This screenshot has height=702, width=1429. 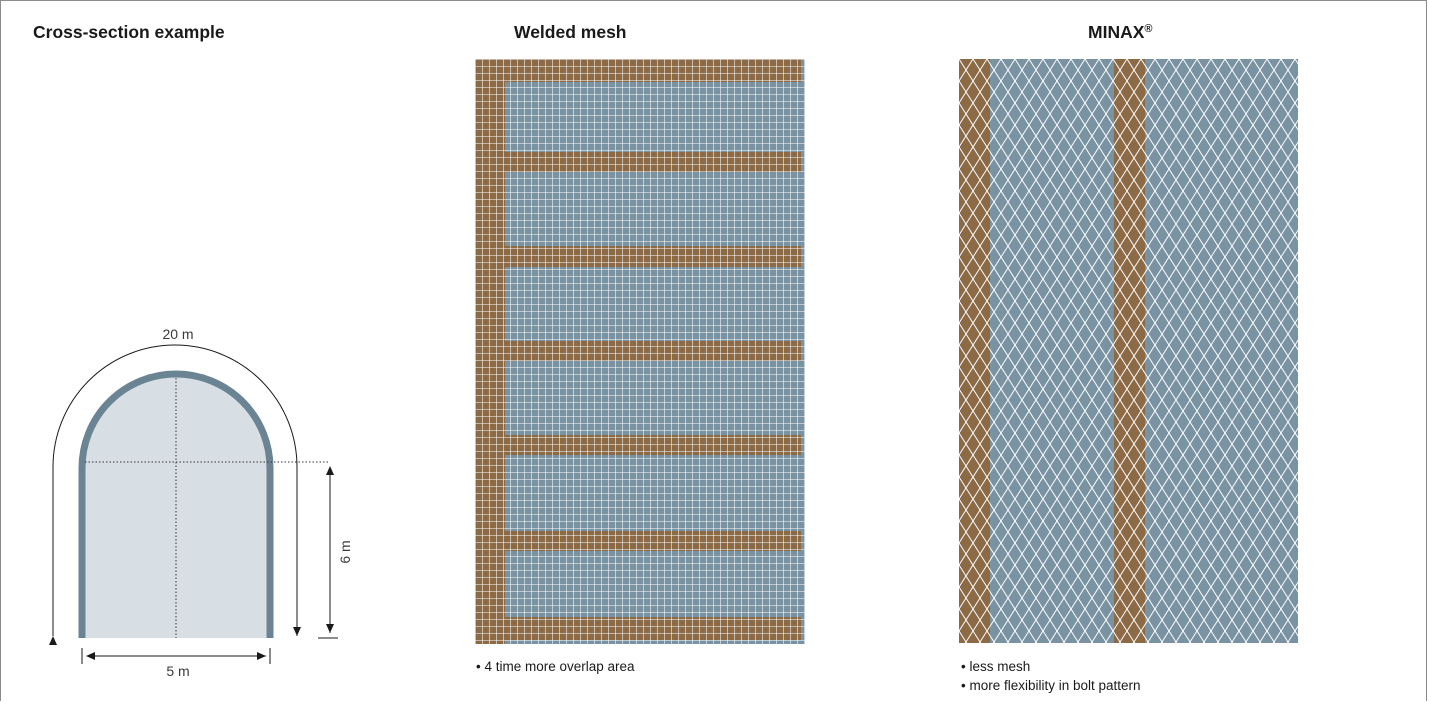 What do you see at coordinates (345, 551) in the screenshot?
I see `height-label: 6 m` at bounding box center [345, 551].